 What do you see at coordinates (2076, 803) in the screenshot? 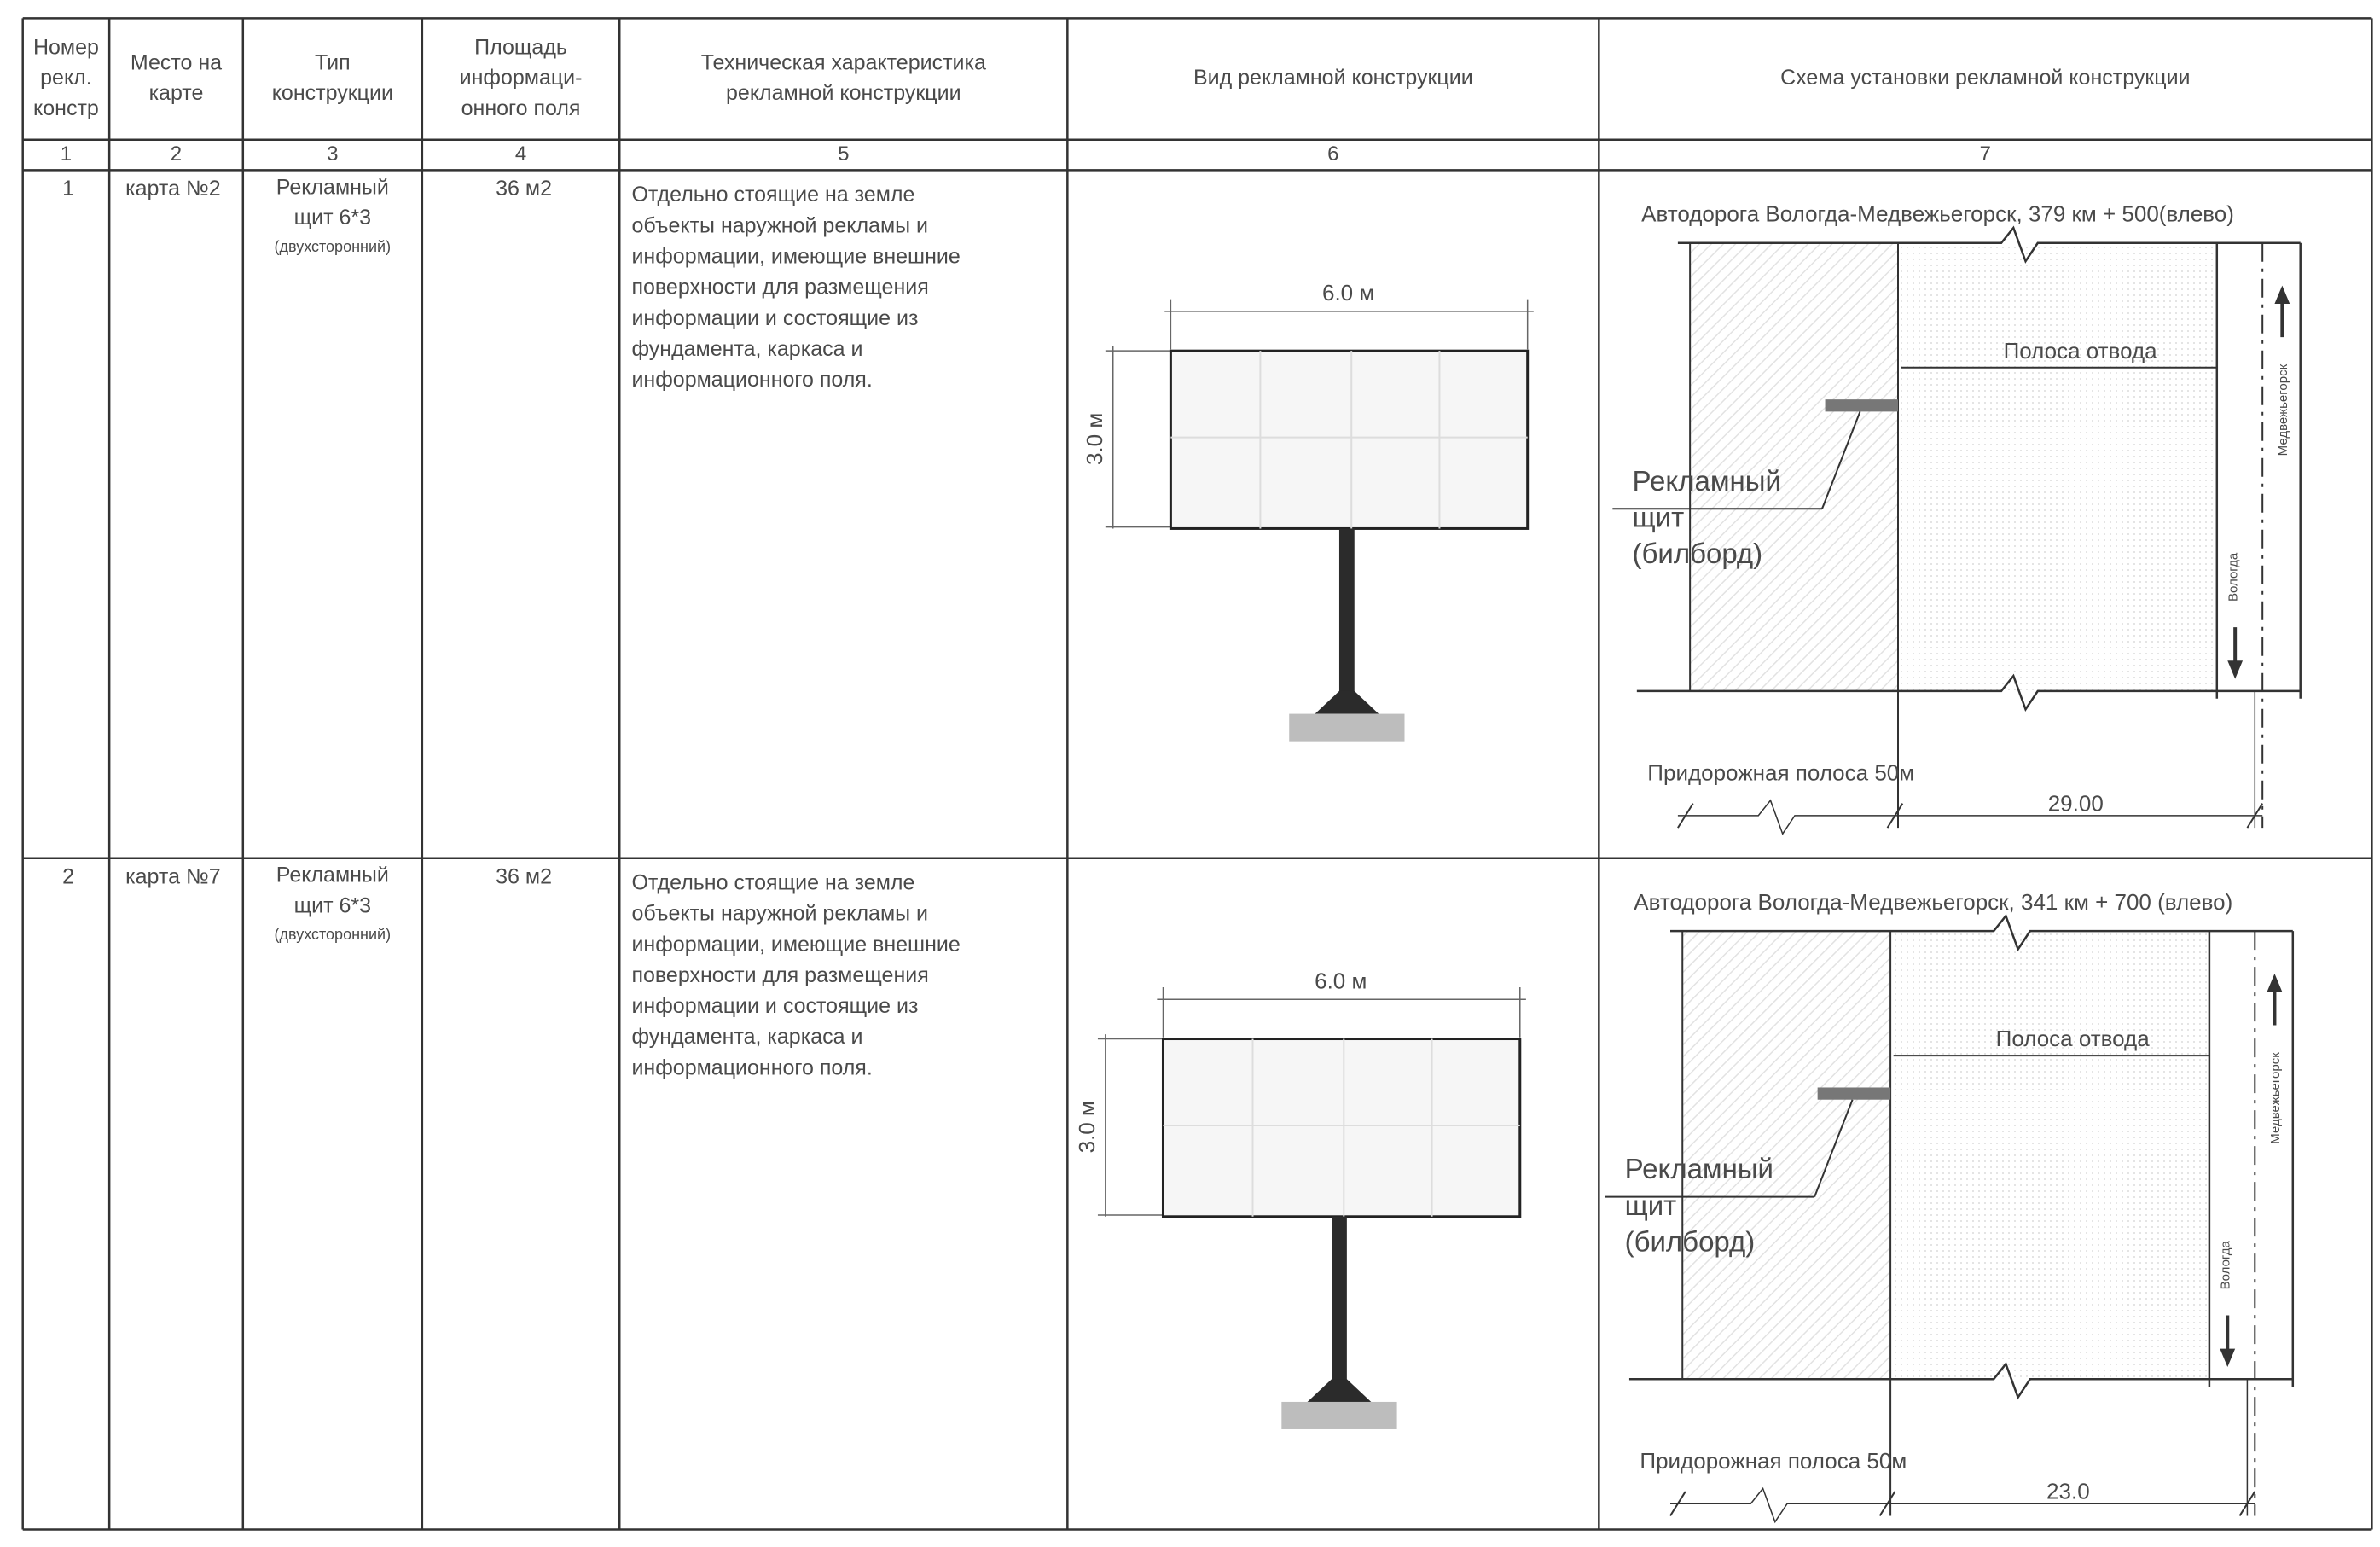
I see `distance-label: 29.00` at bounding box center [2076, 803].